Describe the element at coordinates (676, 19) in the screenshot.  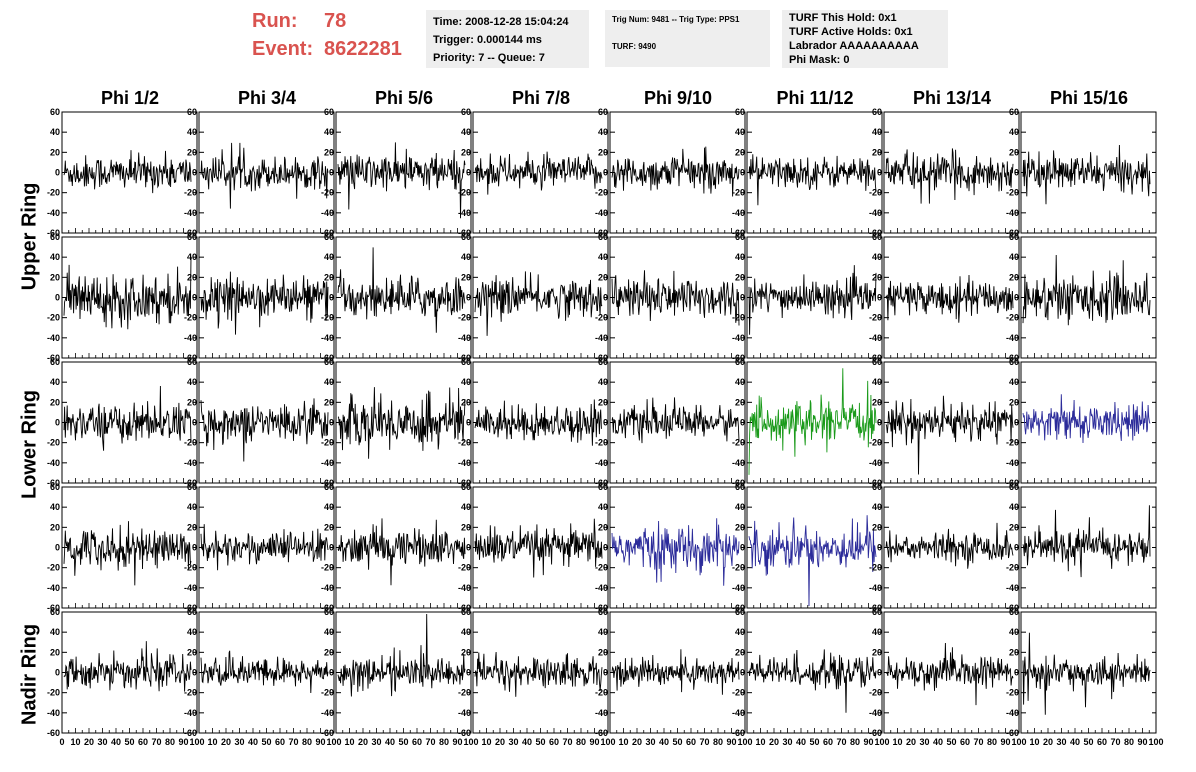
I see `trig-num-text: Trig Num: 9481 -- Trig Type: PPS1` at that location.